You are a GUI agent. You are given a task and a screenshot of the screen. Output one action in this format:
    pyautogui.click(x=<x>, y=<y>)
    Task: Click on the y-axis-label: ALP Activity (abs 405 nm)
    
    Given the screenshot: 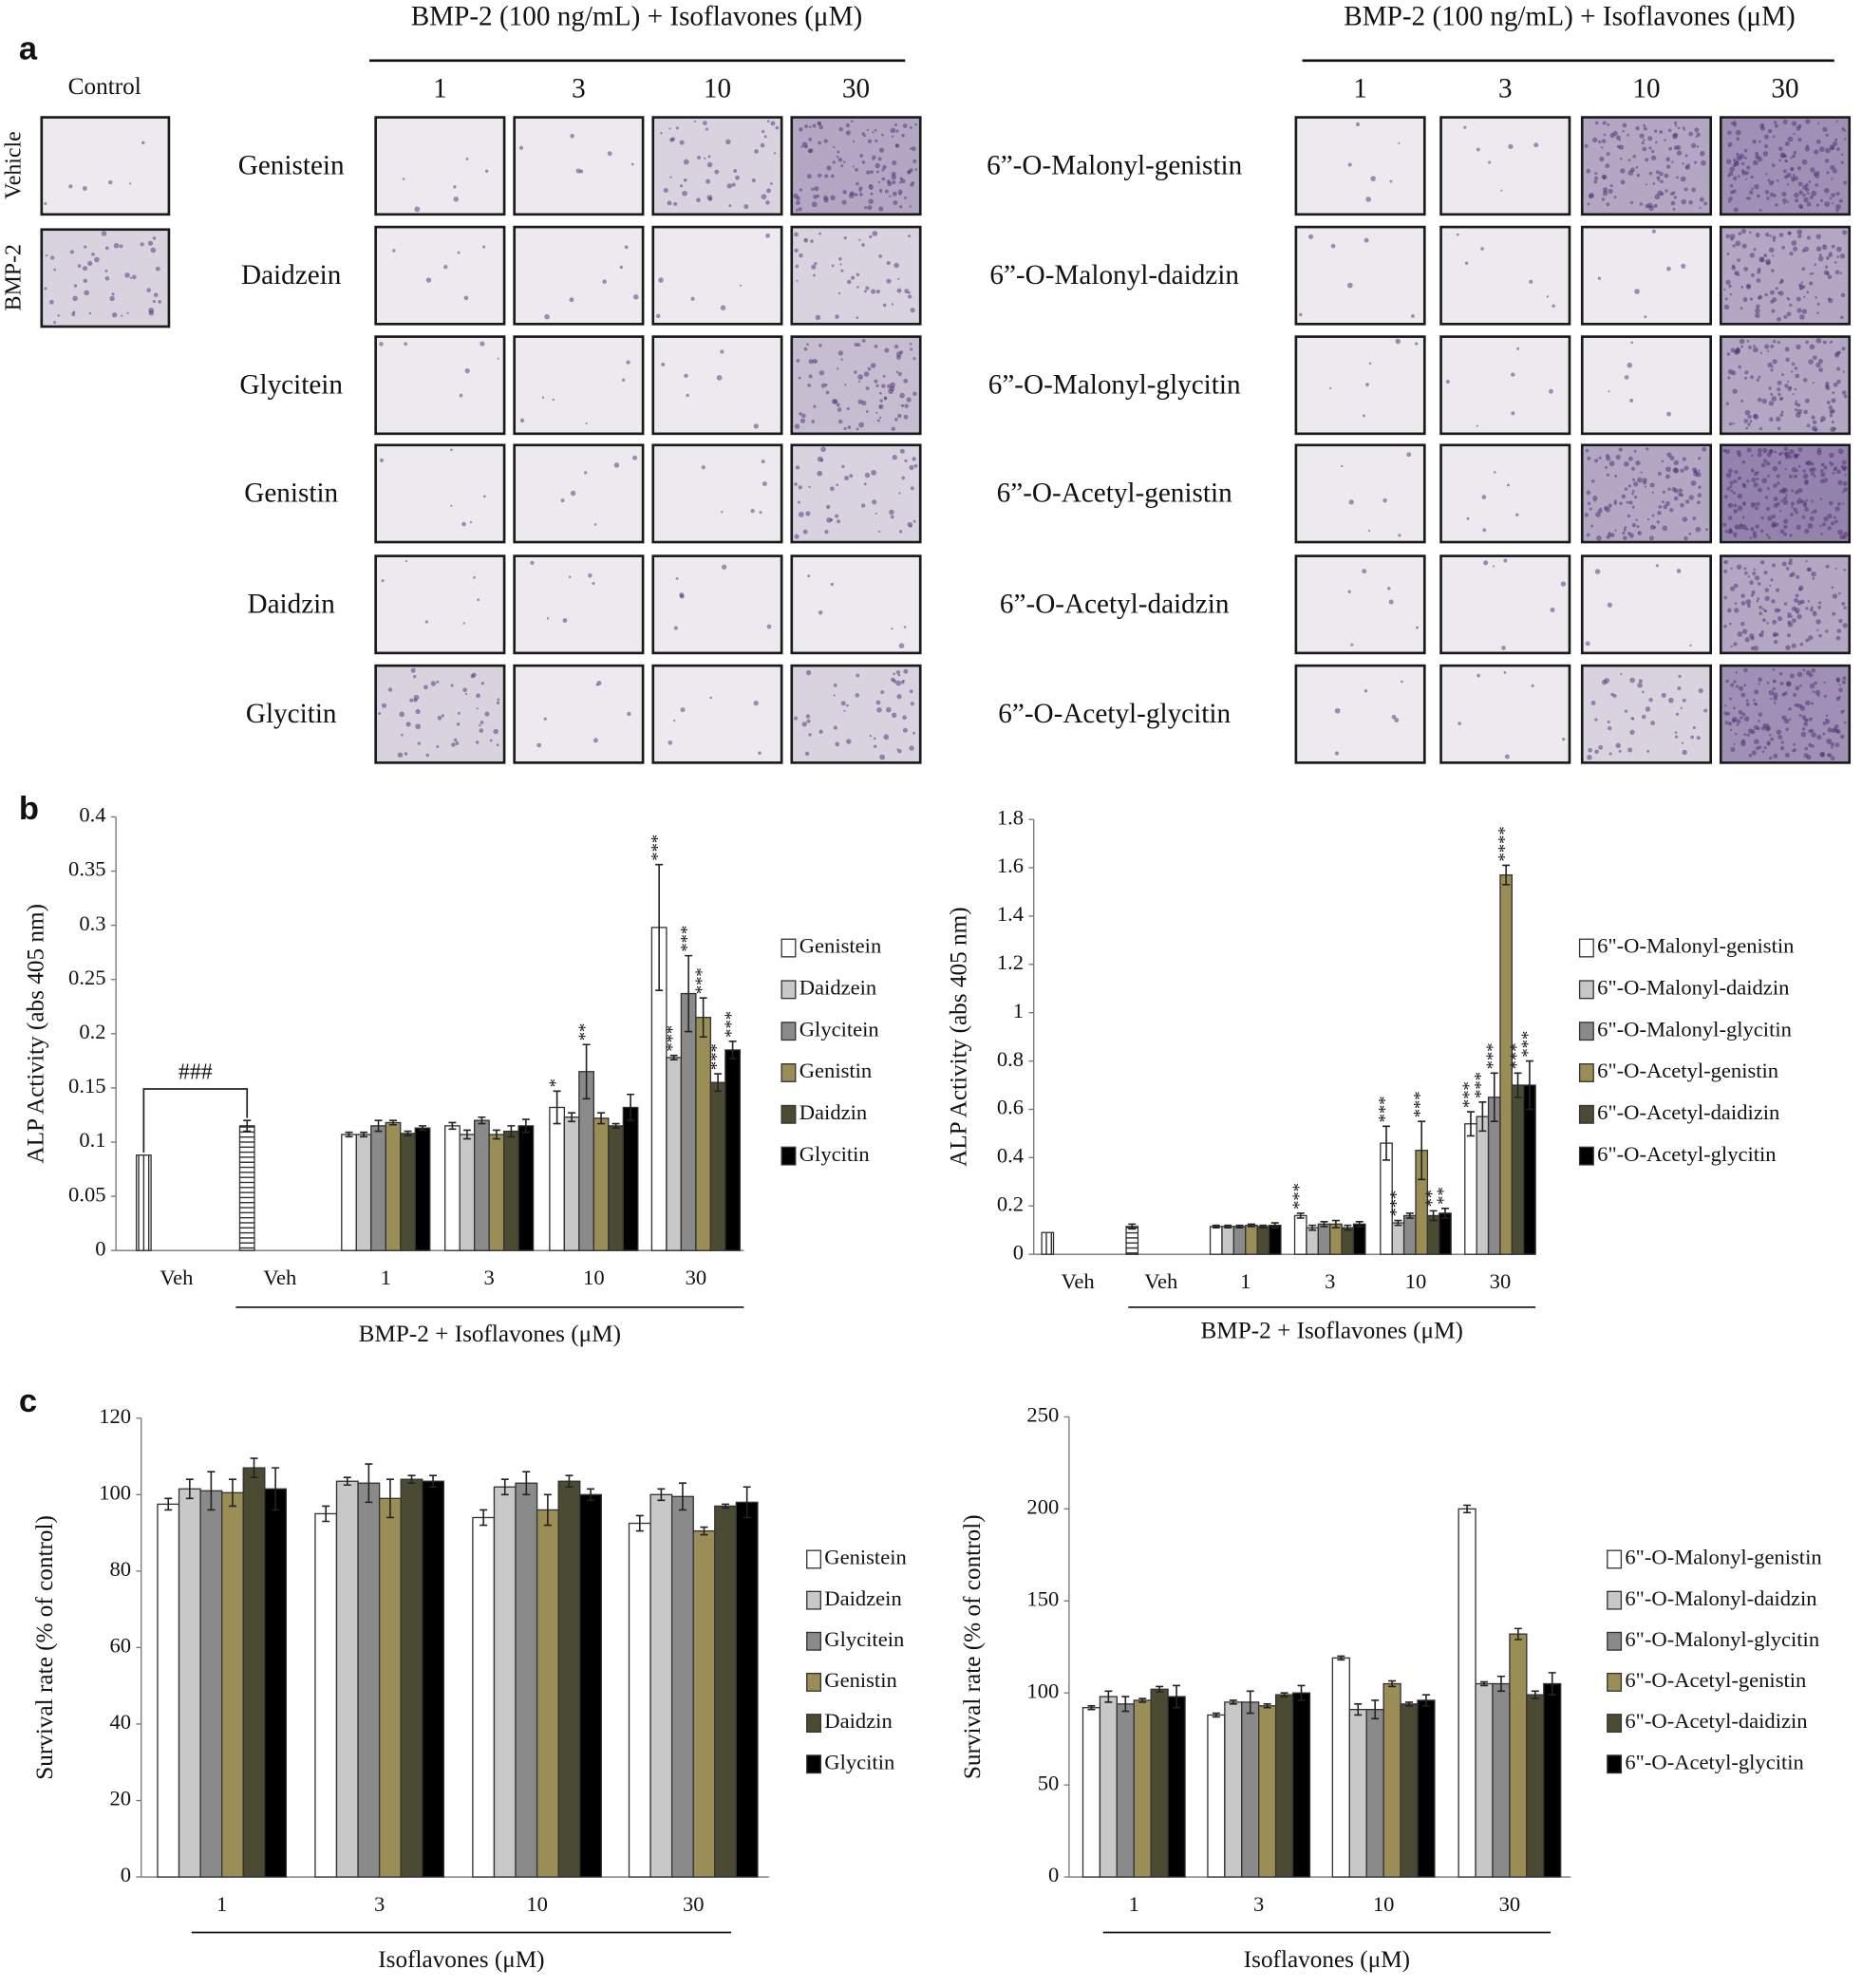 What is the action you would take?
    pyautogui.click(x=36, y=1034)
    